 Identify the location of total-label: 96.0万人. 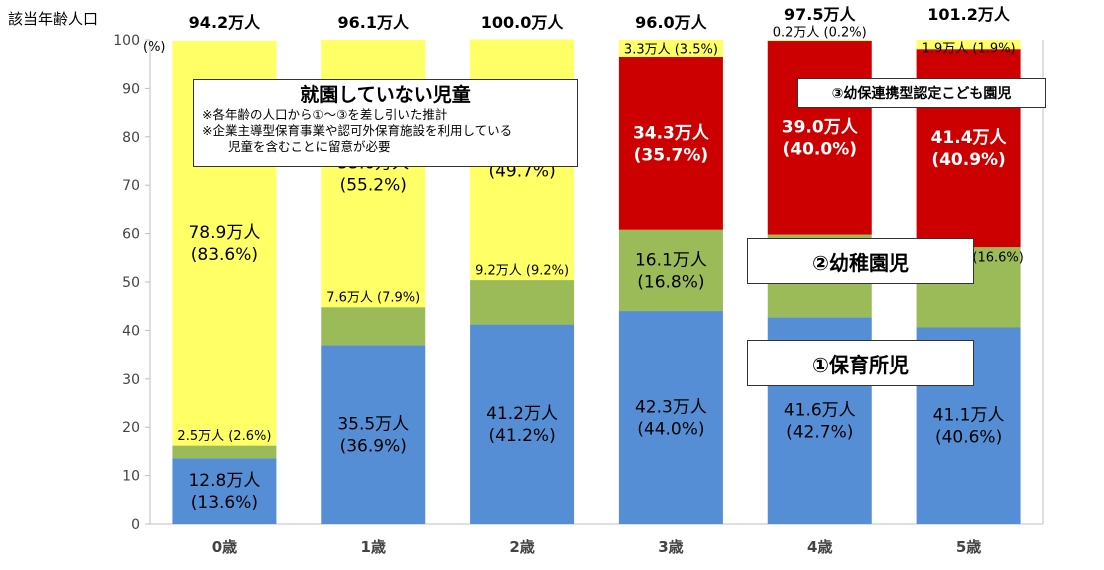
(671, 22).